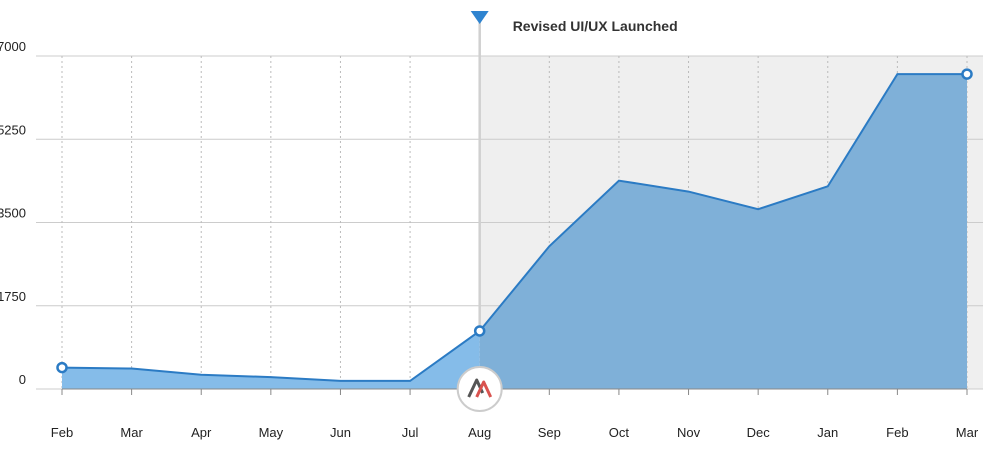 The image size is (991, 461). Describe the element at coordinates (759, 432) in the screenshot. I see `x-tick-label: Dec` at that location.